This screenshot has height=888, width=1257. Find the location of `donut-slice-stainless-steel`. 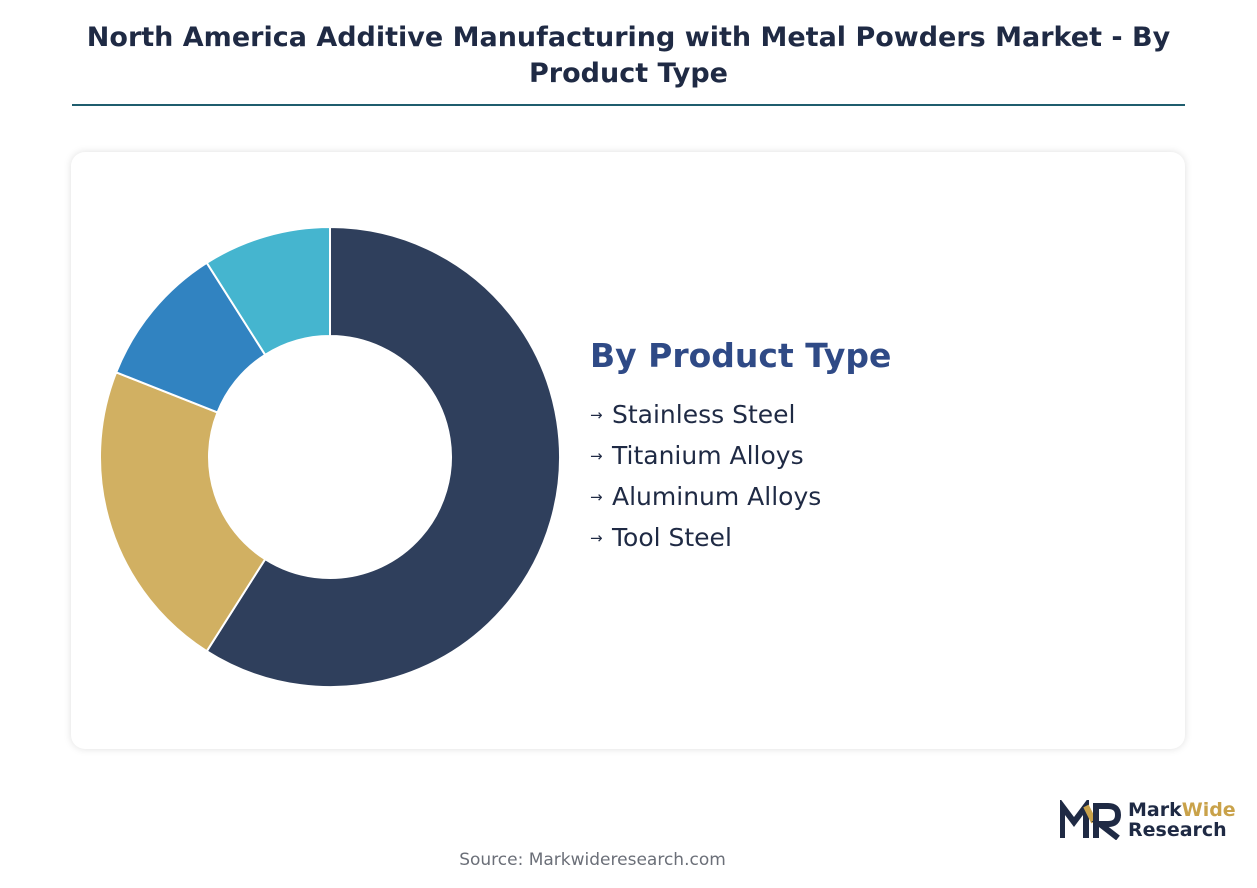

donut-slice-stainless-steel is located at coordinates (383, 456).